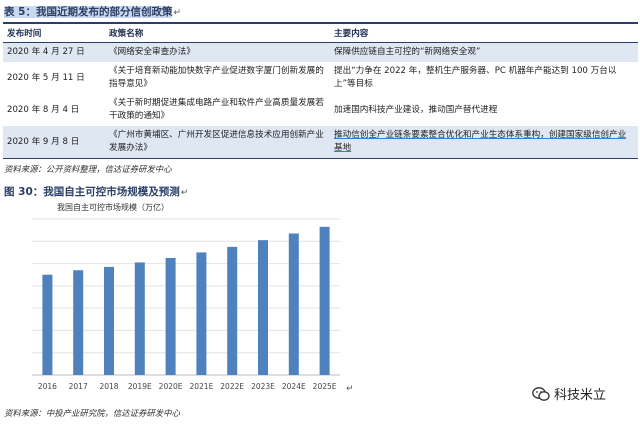  I want to click on x-tick-label: 2022E, so click(232, 386).